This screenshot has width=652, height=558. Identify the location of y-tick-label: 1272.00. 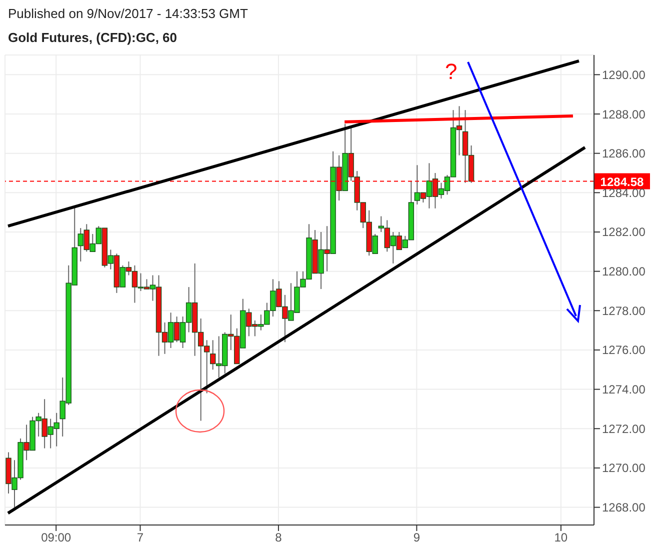
(624, 429).